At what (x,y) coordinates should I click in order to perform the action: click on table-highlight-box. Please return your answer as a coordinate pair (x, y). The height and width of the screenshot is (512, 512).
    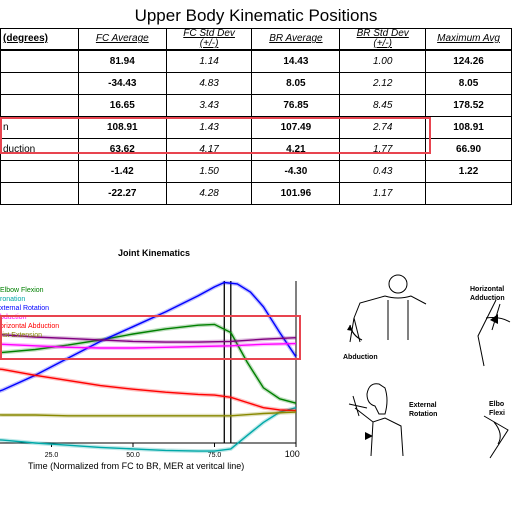
    Looking at the image, I should click on (215, 135).